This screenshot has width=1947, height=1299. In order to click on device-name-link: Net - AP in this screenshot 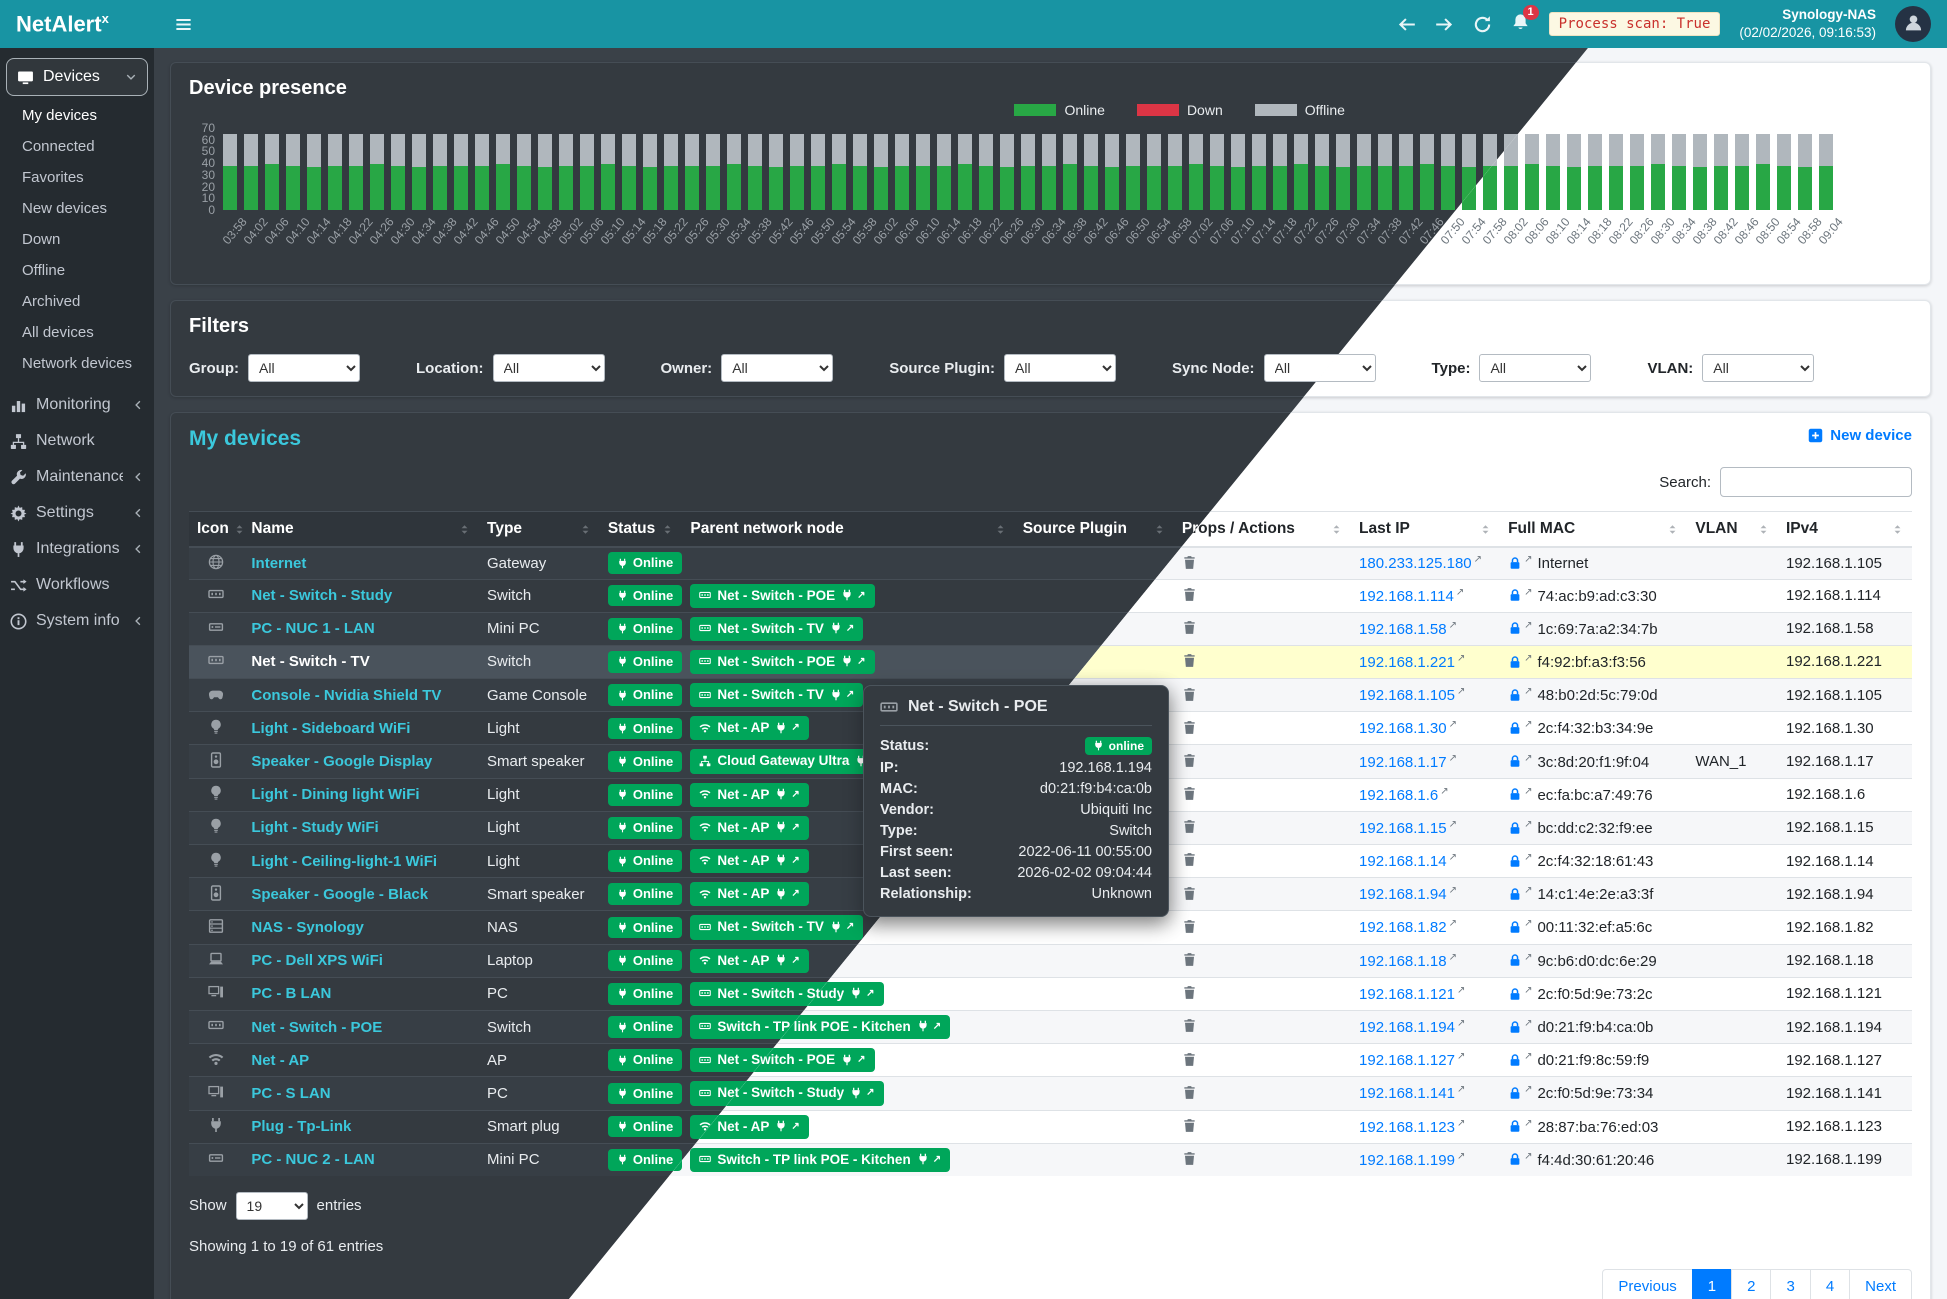, I will do `click(280, 1060)`.